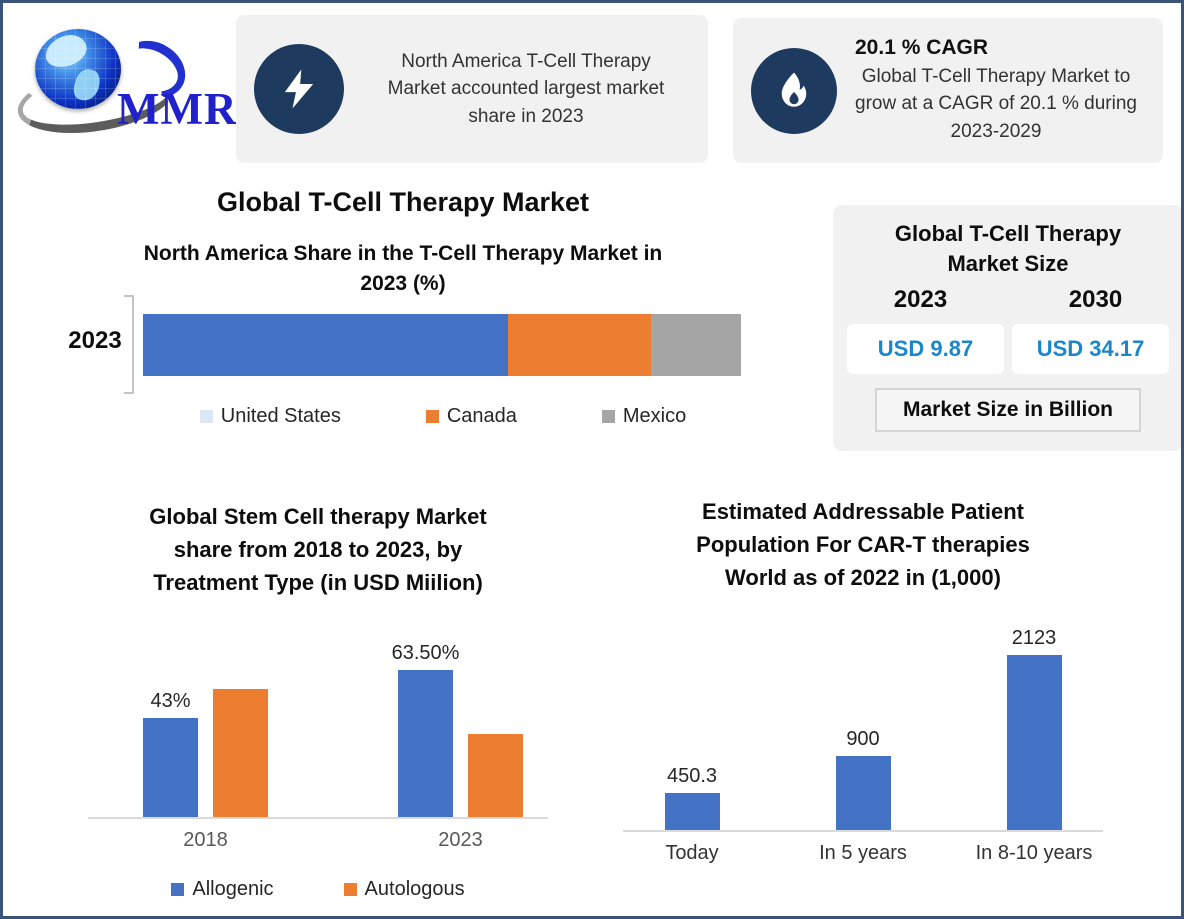  Describe the element at coordinates (1090, 349) in the screenshot. I see `market-size-value-2030: USD 34.17` at that location.